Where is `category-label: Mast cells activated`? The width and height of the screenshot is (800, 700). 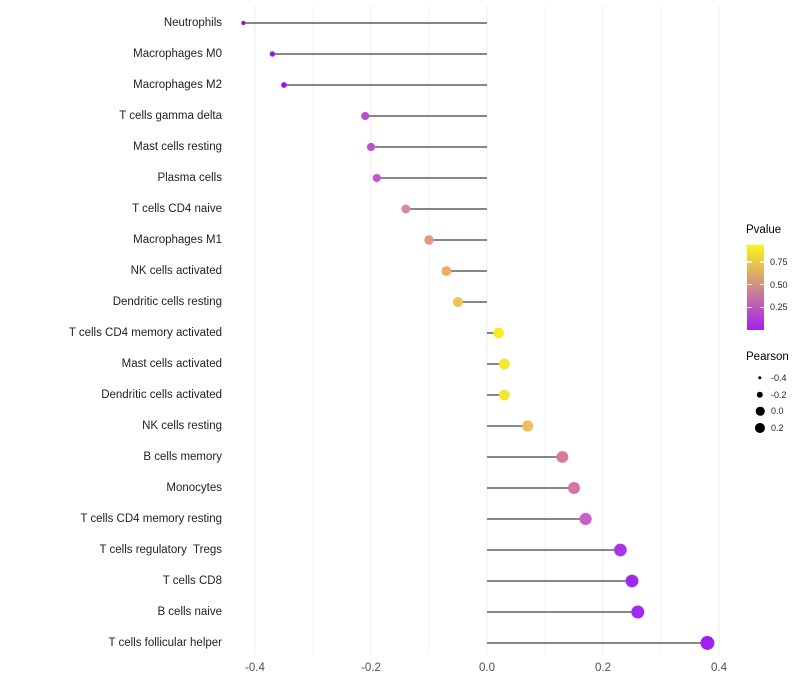
category-label: Mast cells activated is located at coordinates (171, 364).